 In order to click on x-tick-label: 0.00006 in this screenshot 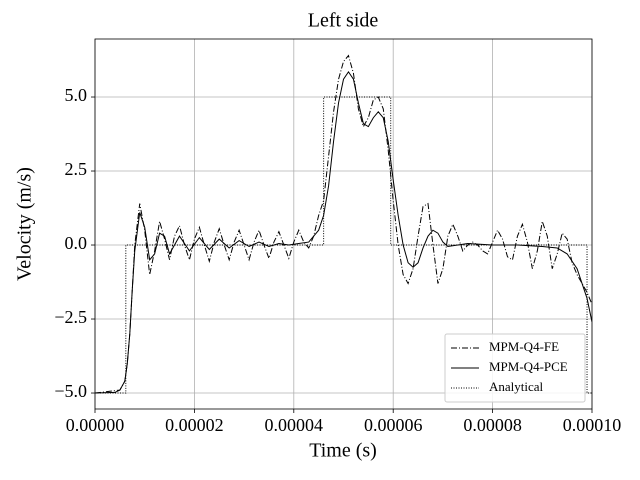, I will do `click(393, 425)`.